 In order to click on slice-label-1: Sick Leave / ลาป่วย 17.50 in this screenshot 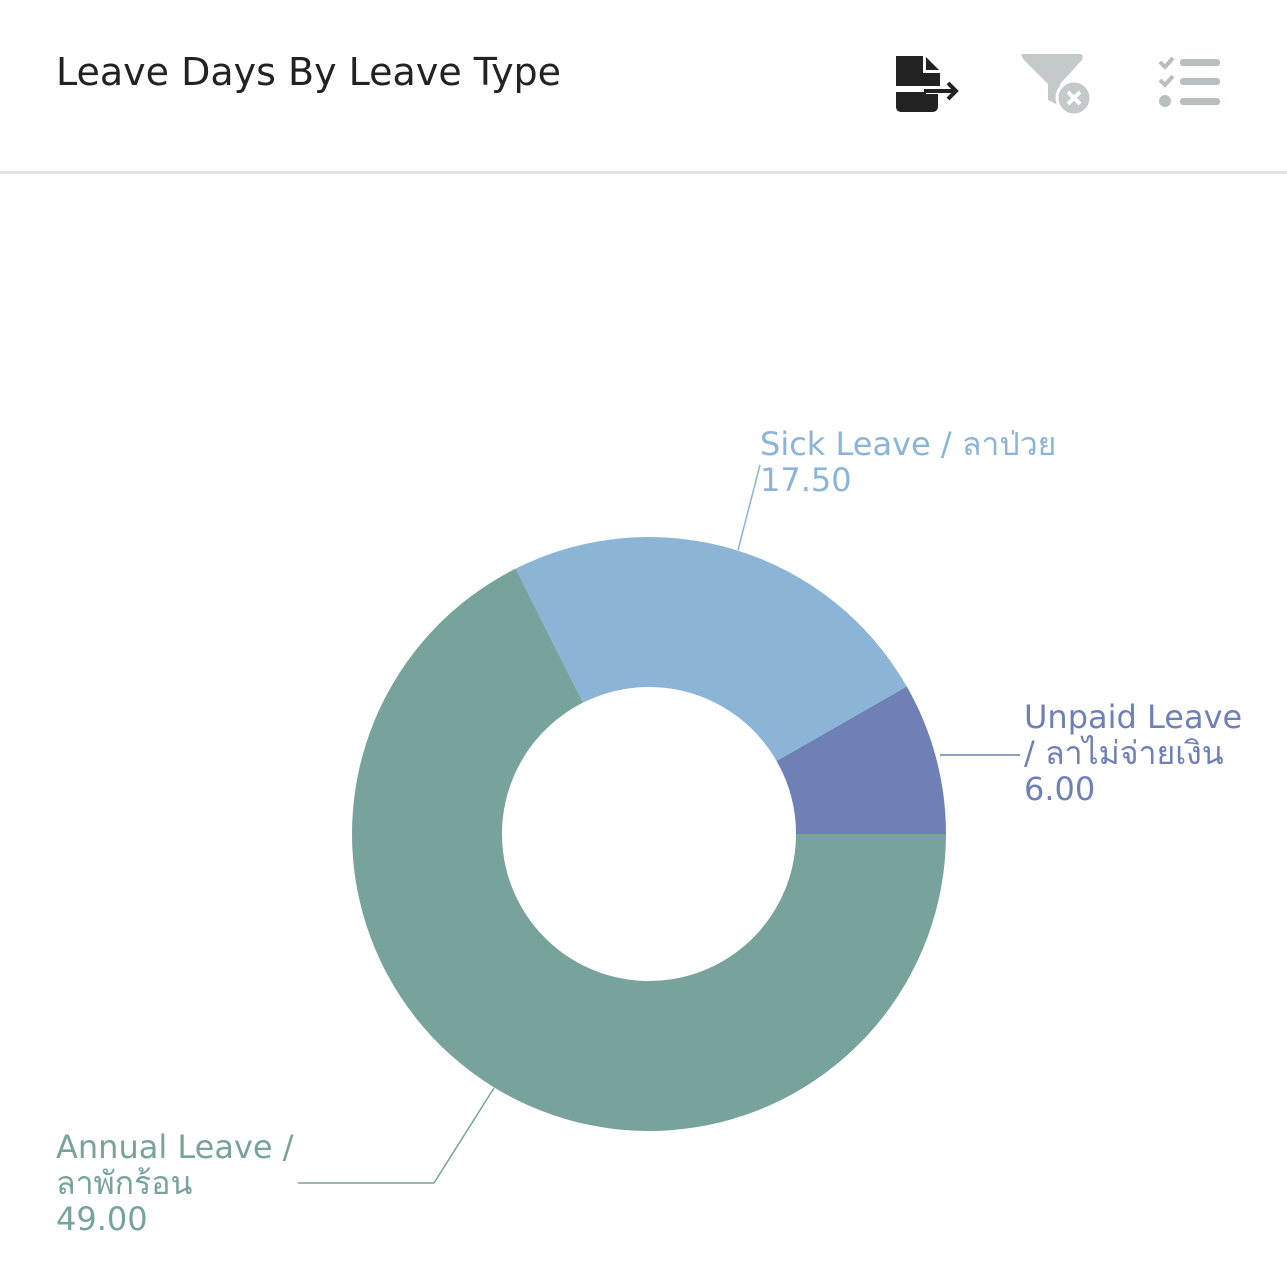, I will do `click(908, 462)`.